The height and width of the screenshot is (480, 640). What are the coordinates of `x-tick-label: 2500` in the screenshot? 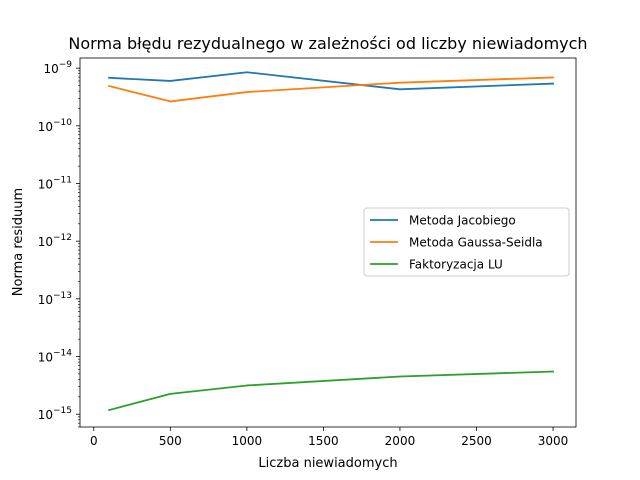 It's located at (476, 441).